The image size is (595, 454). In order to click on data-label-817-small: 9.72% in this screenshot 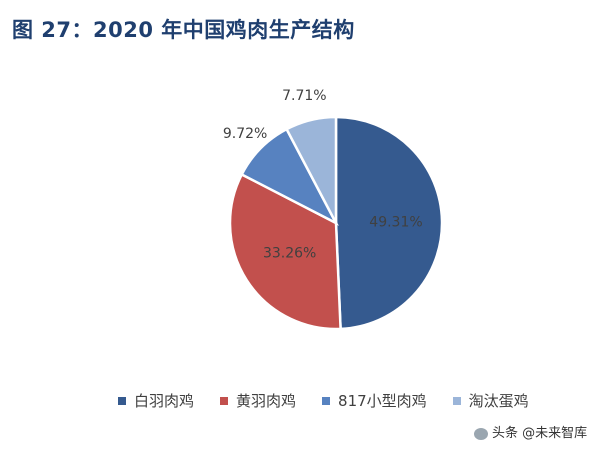, I will do `click(245, 134)`.